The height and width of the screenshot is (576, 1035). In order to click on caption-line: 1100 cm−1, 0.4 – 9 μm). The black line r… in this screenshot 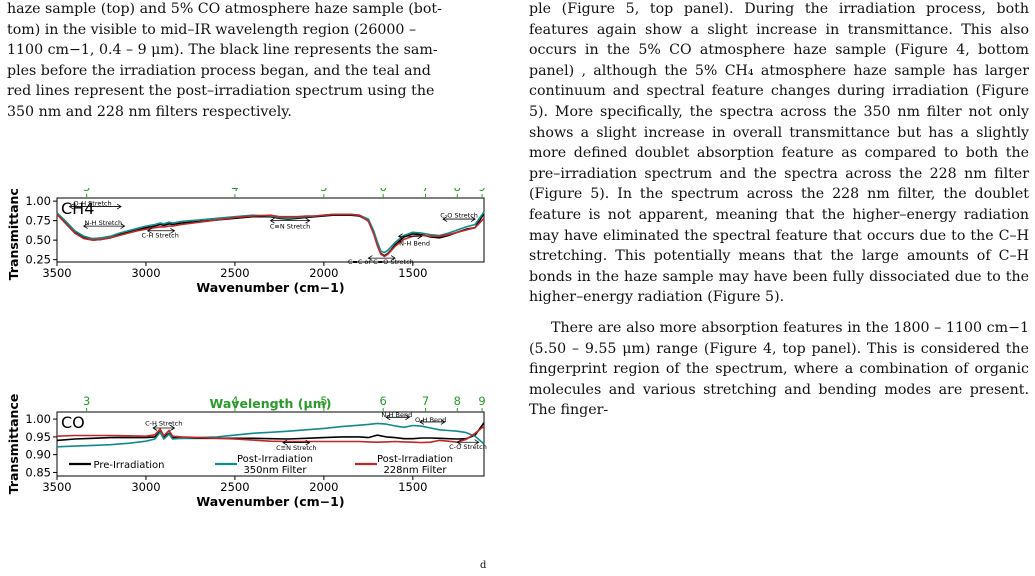, I will do `click(222, 50)`.